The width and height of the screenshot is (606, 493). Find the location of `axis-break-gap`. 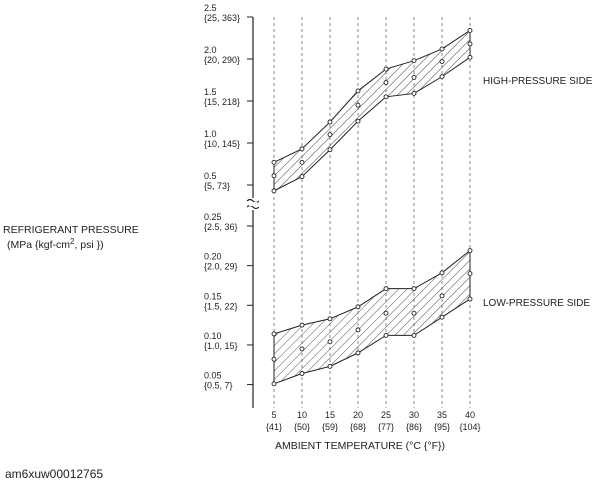

axis-break-gap is located at coordinates (253, 204).